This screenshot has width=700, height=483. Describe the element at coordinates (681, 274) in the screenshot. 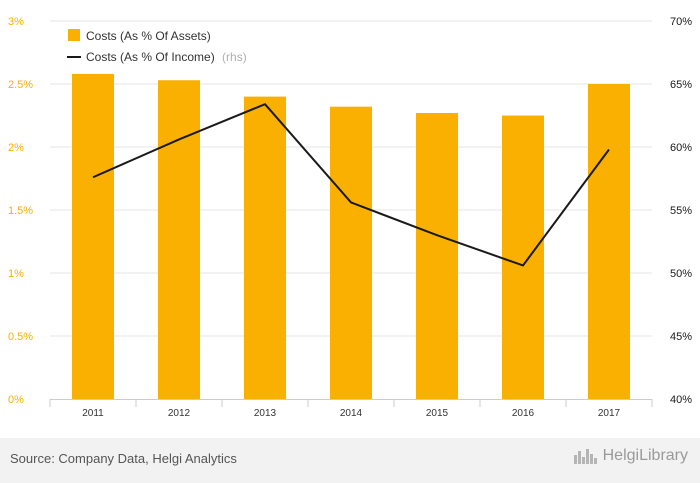

I see `y-right-tick-label: 50%` at that location.